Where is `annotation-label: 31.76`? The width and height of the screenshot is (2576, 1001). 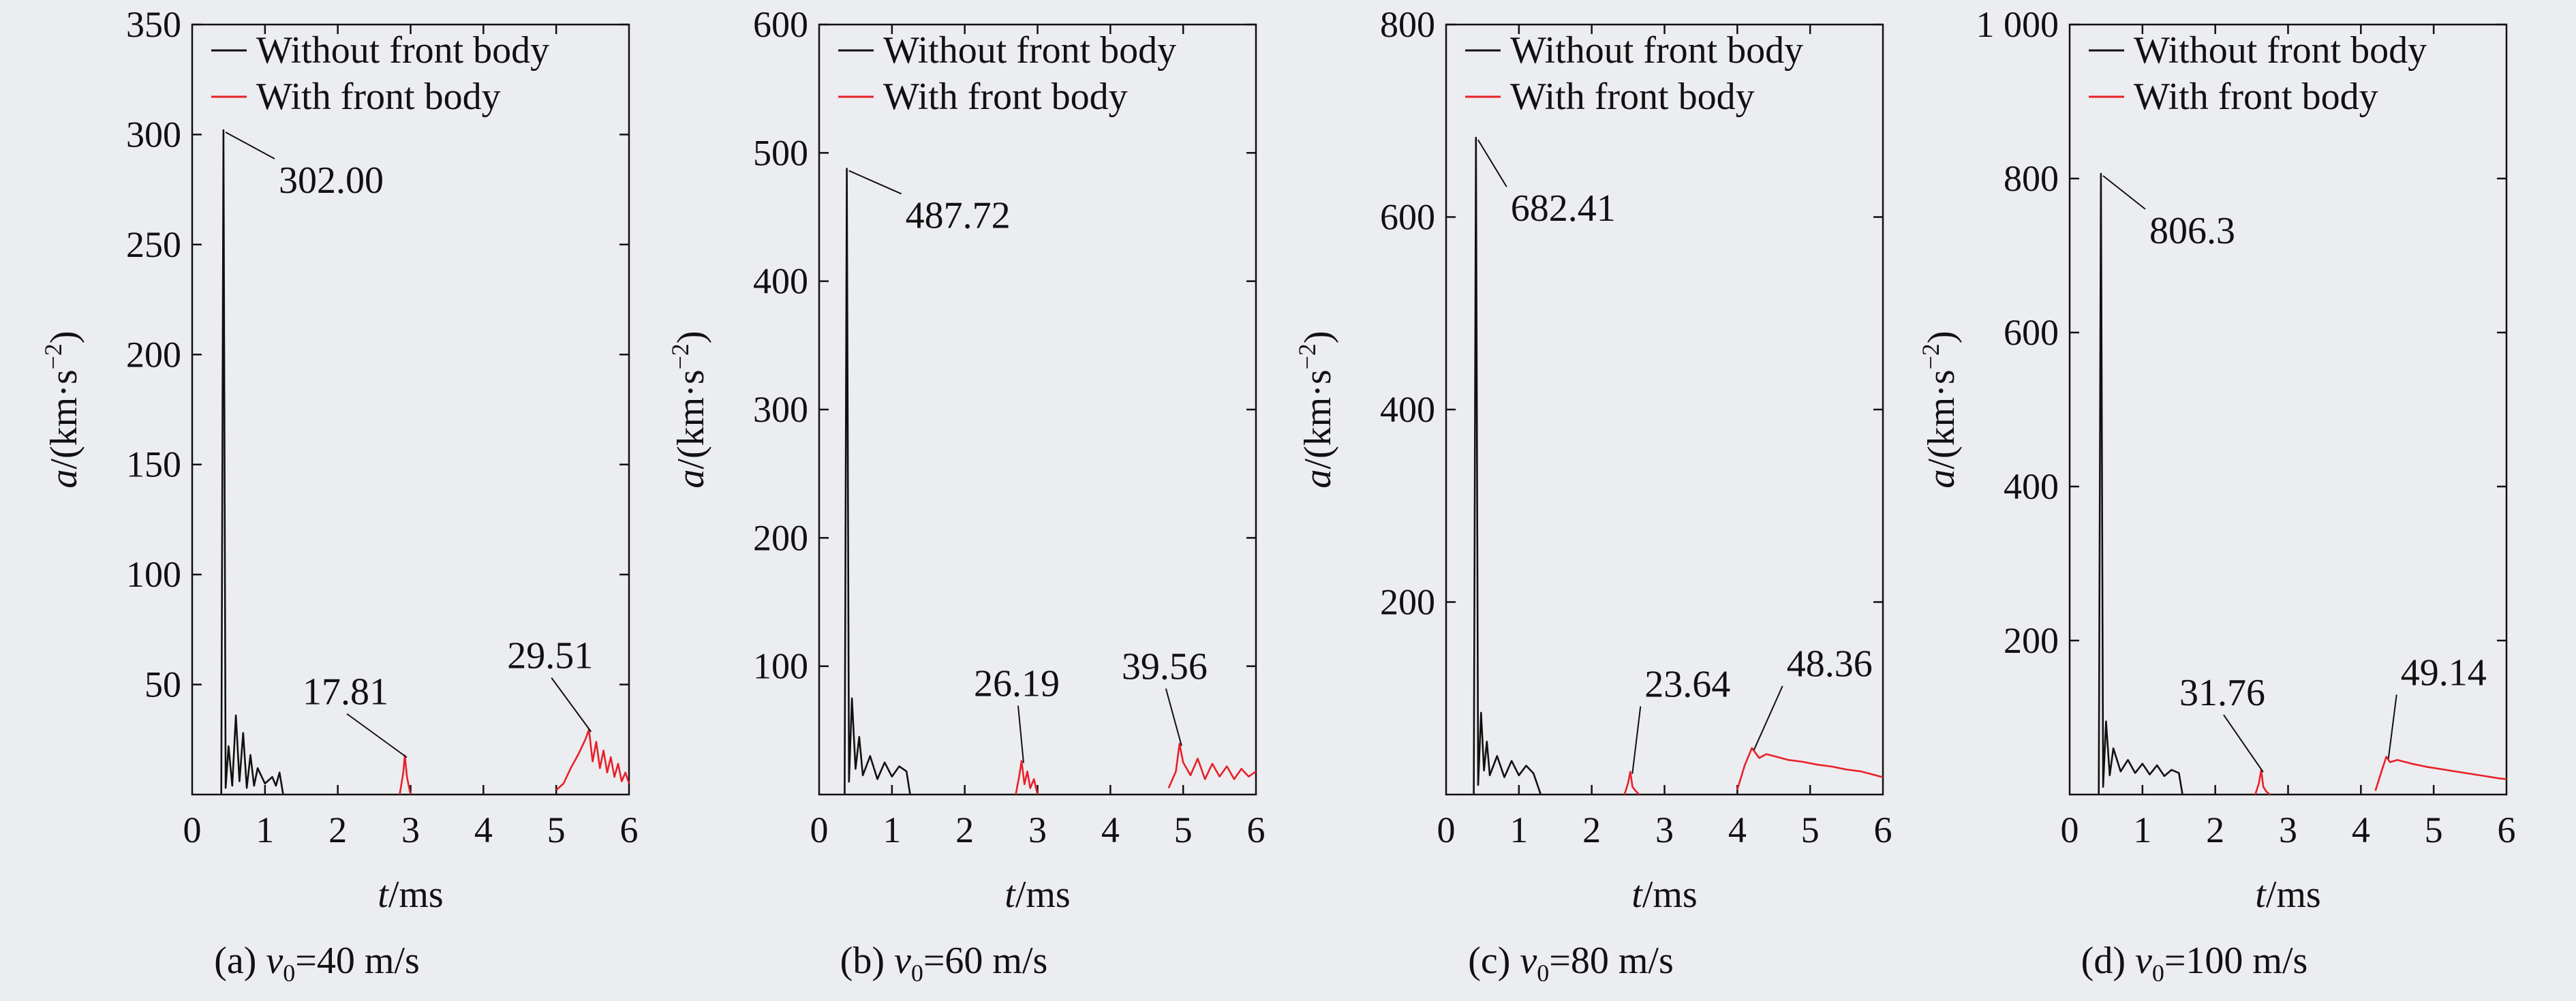
annotation-label: 31.76 is located at coordinates (2222, 693).